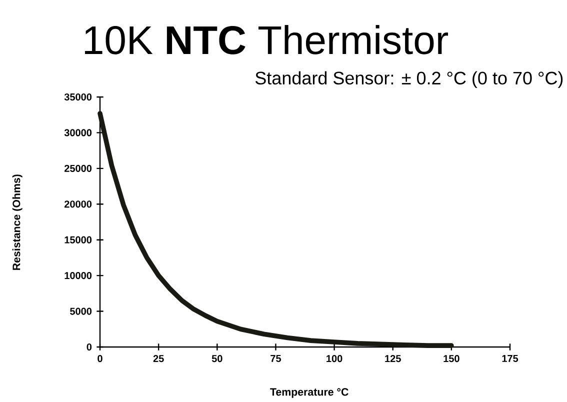 The image size is (567, 402). Describe the element at coordinates (334, 358) in the screenshot. I see `x-tick-label: 100` at that location.